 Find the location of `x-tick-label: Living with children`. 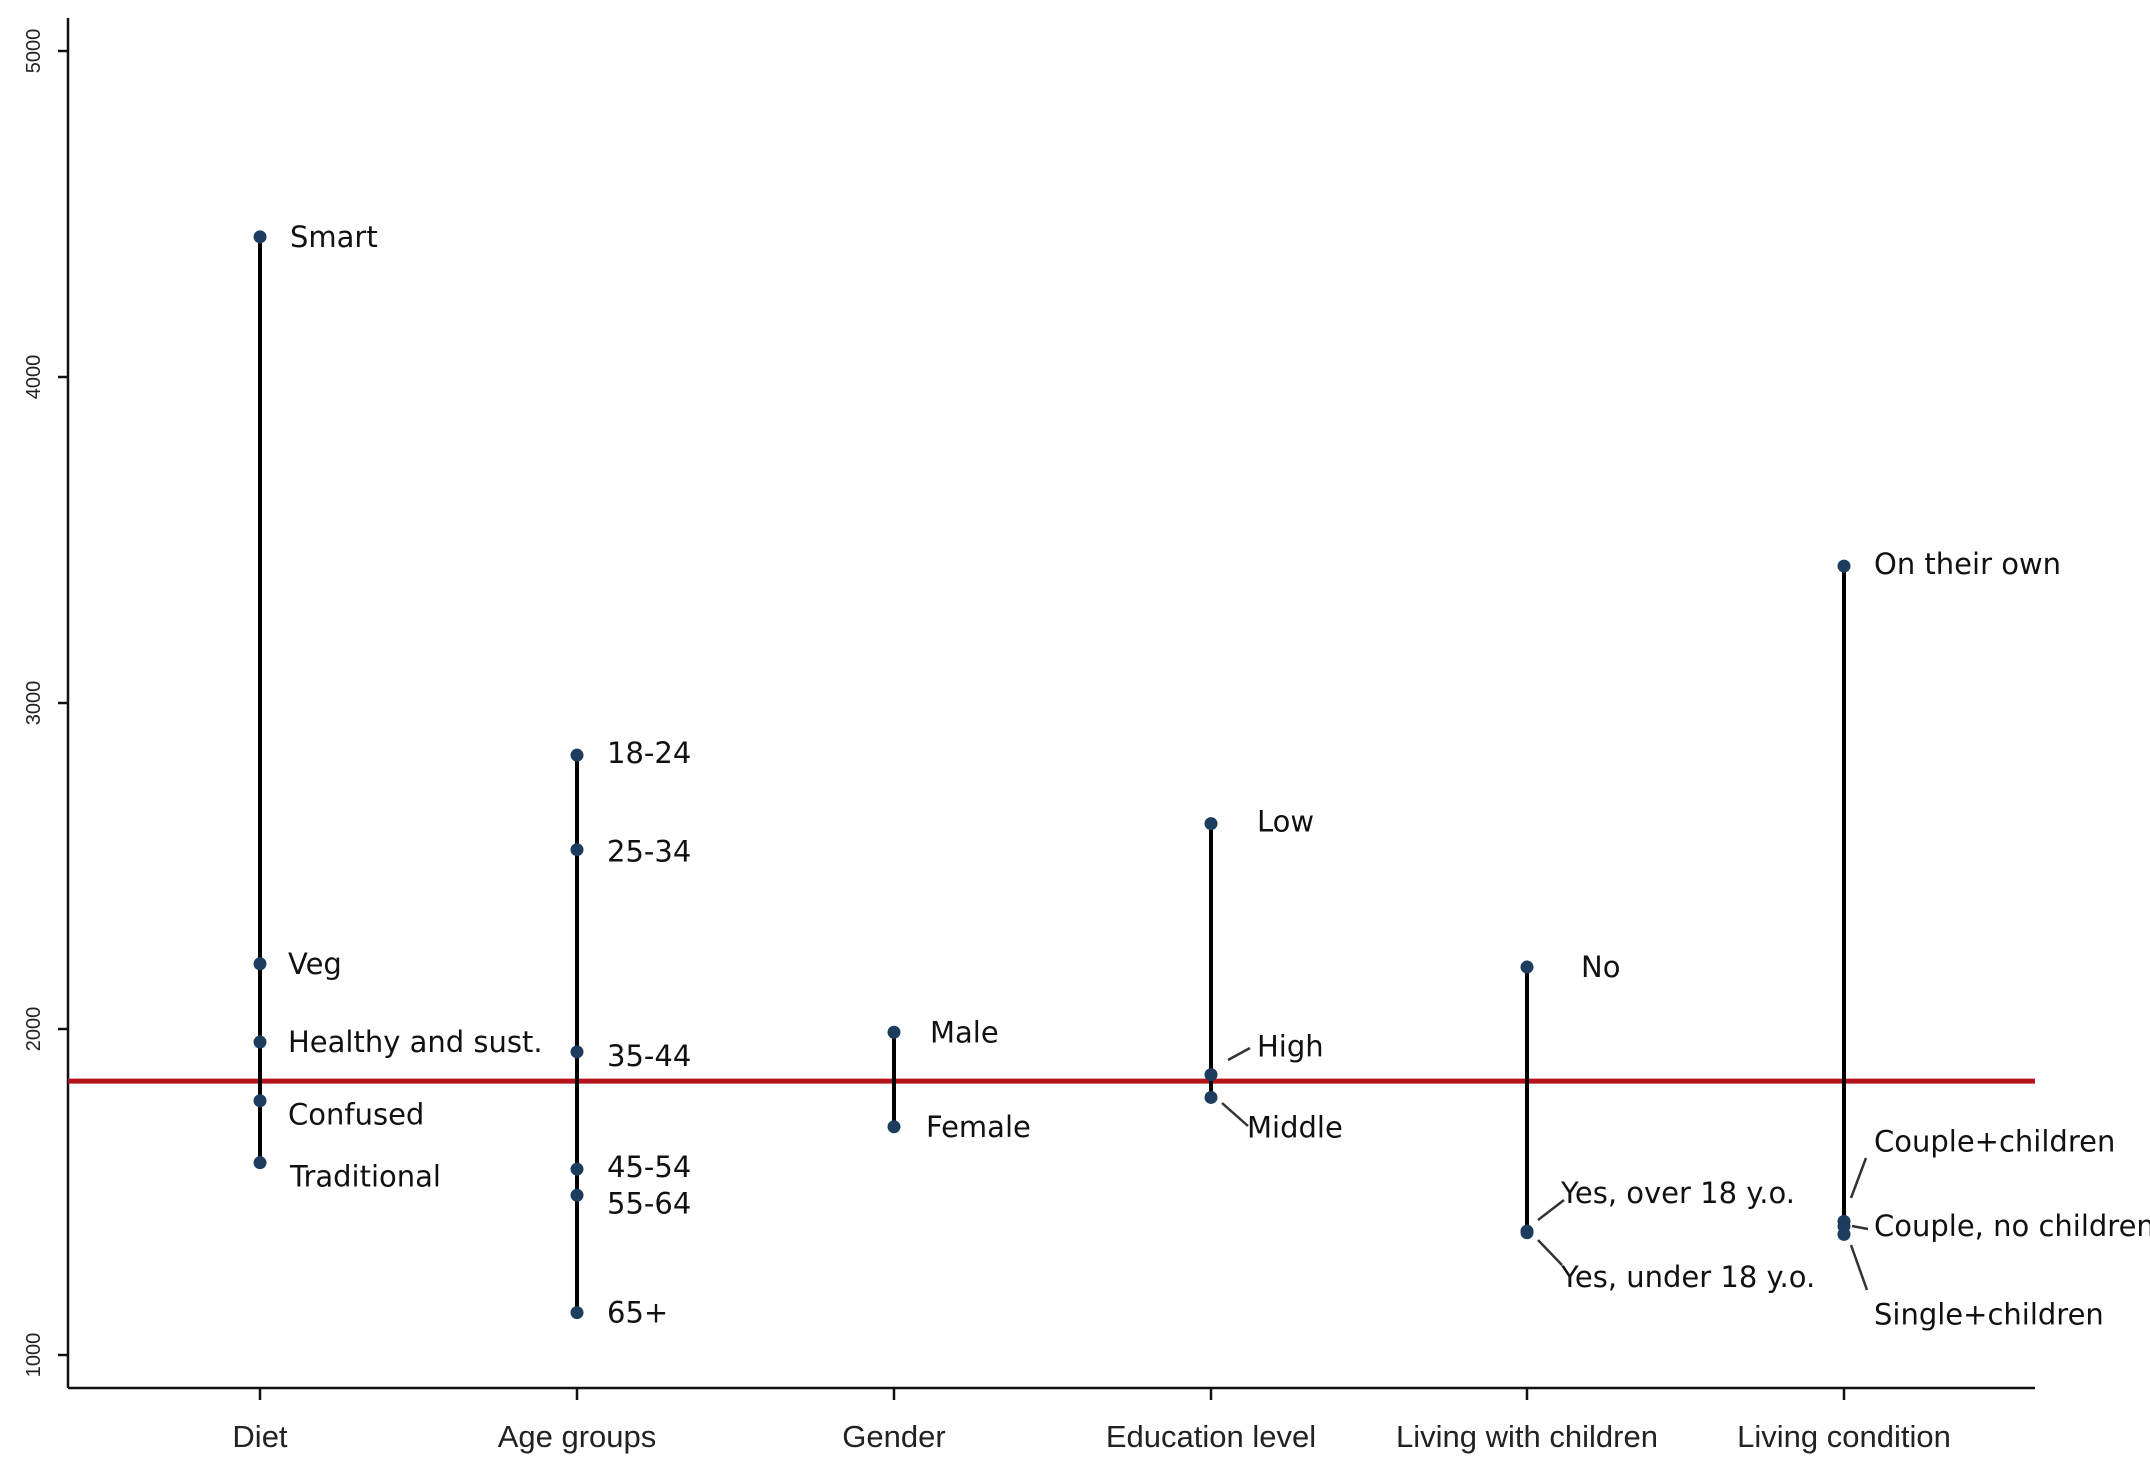

x-tick-label: Living with children is located at coordinates (1527, 1436).